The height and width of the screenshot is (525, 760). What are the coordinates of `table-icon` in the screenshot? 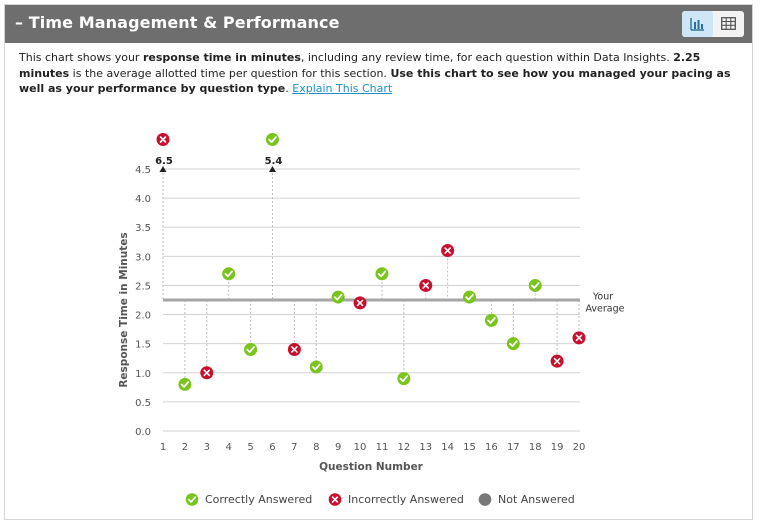 It's located at (728, 23).